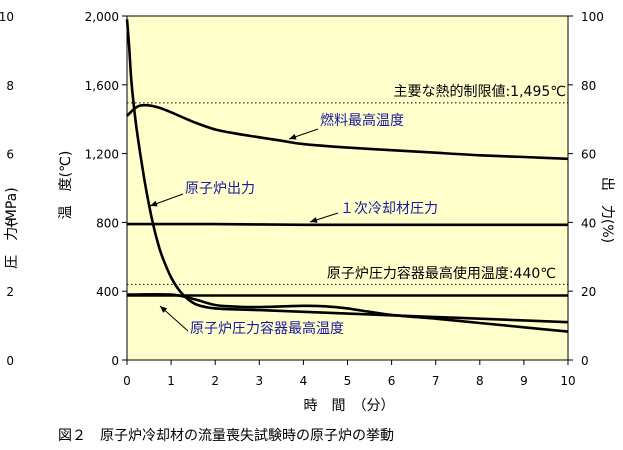 The height and width of the screenshot is (450, 623). Describe the element at coordinates (592, 17) in the screenshot. I see `power-tick-label: 100` at that location.